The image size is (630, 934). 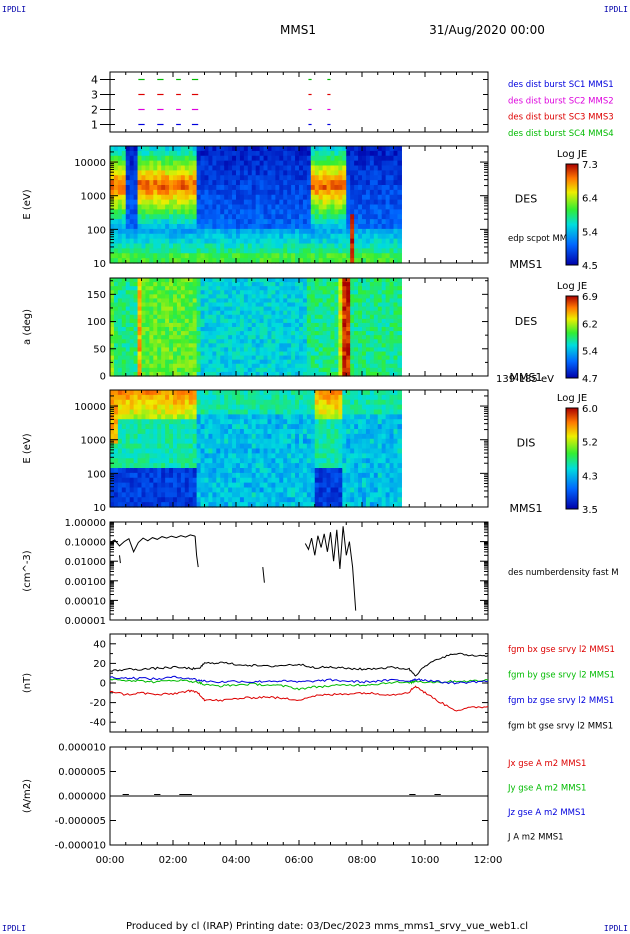 What do you see at coordinates (487, 30) in the screenshot?
I see `plot-date: 31/Aug/2020 00:00` at bounding box center [487, 30].